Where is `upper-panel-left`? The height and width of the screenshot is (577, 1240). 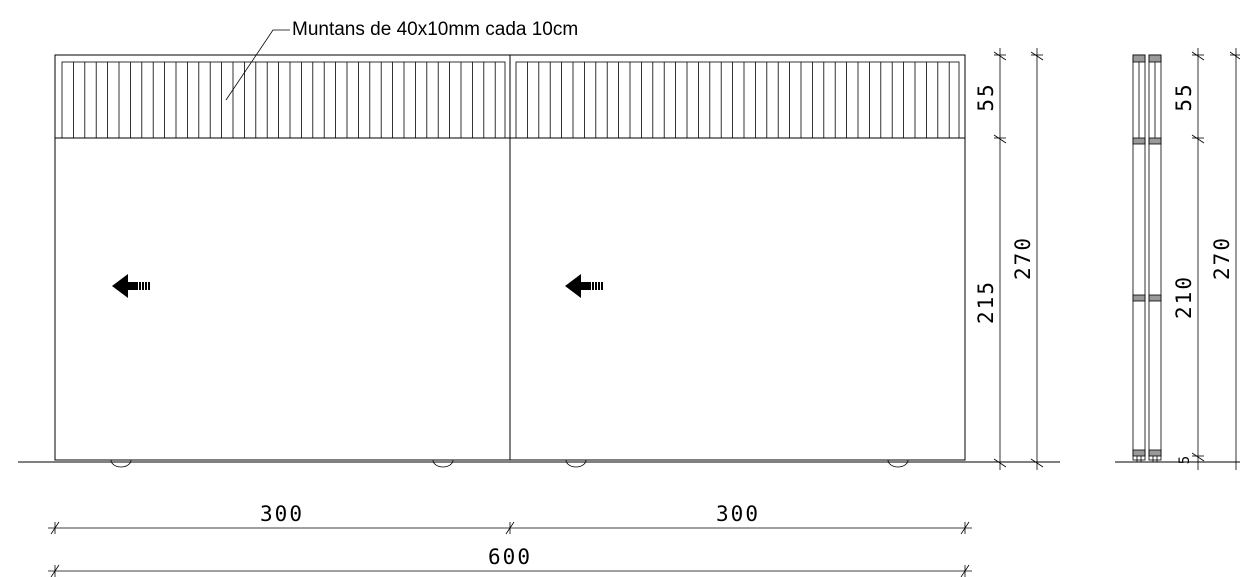
upper-panel-left is located at coordinates (283, 100).